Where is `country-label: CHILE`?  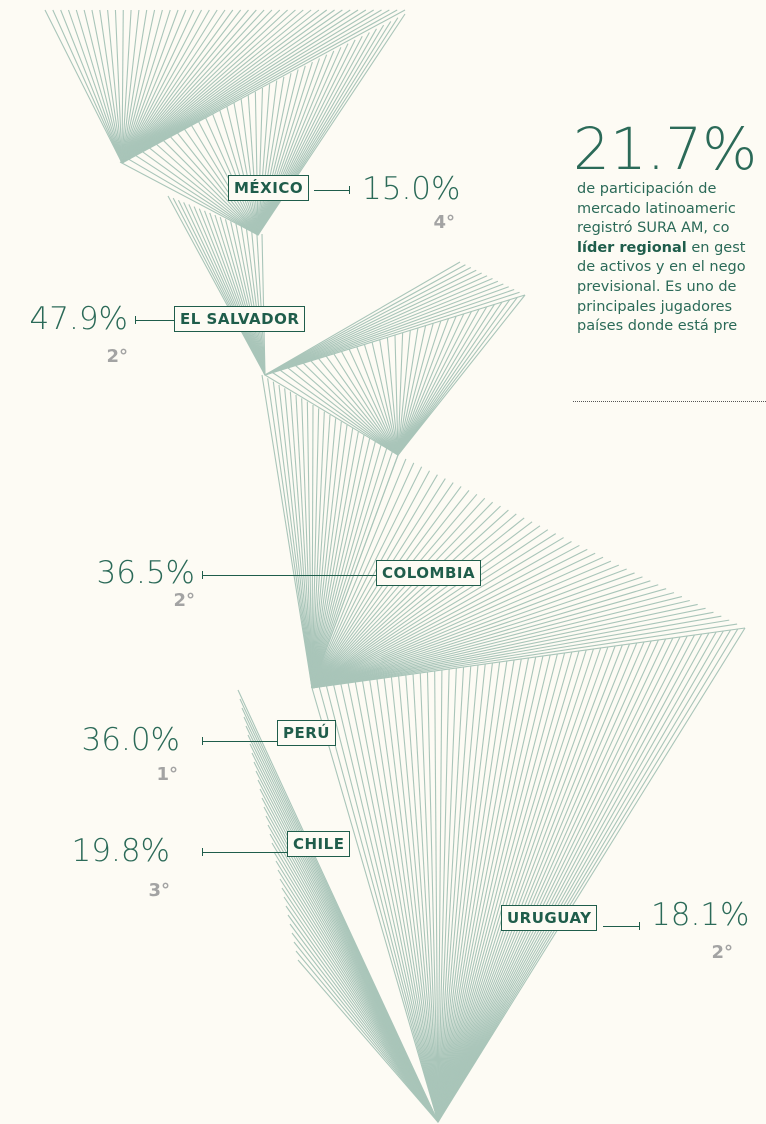
country-label: CHILE is located at coordinates (319, 844).